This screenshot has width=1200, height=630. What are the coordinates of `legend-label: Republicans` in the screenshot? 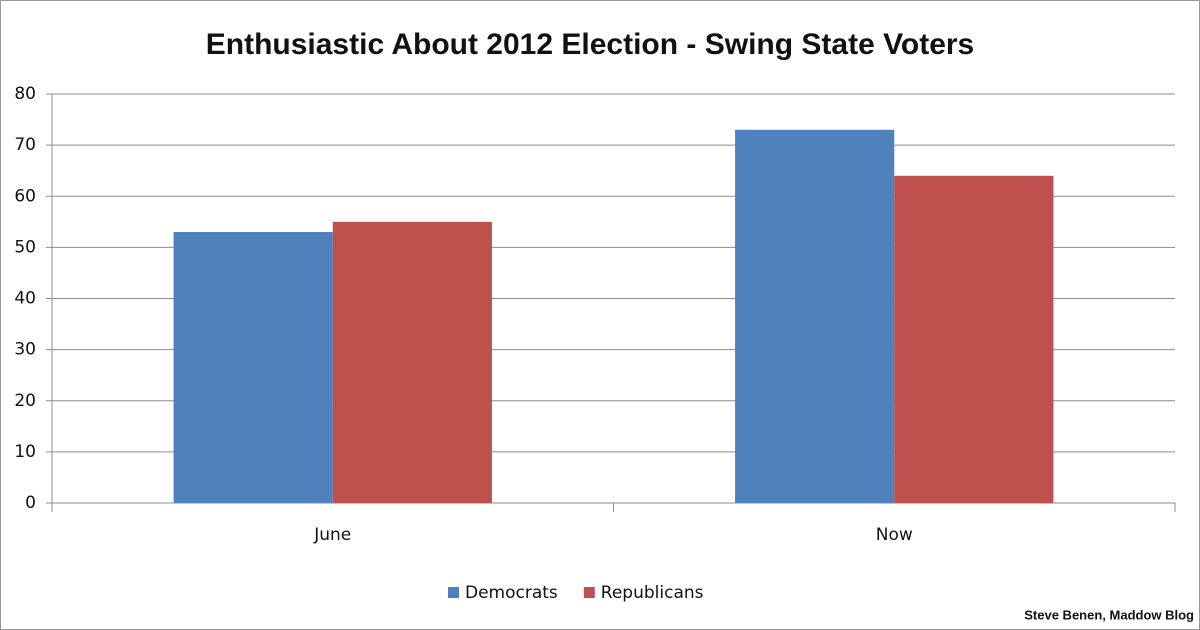 It's located at (652, 593).